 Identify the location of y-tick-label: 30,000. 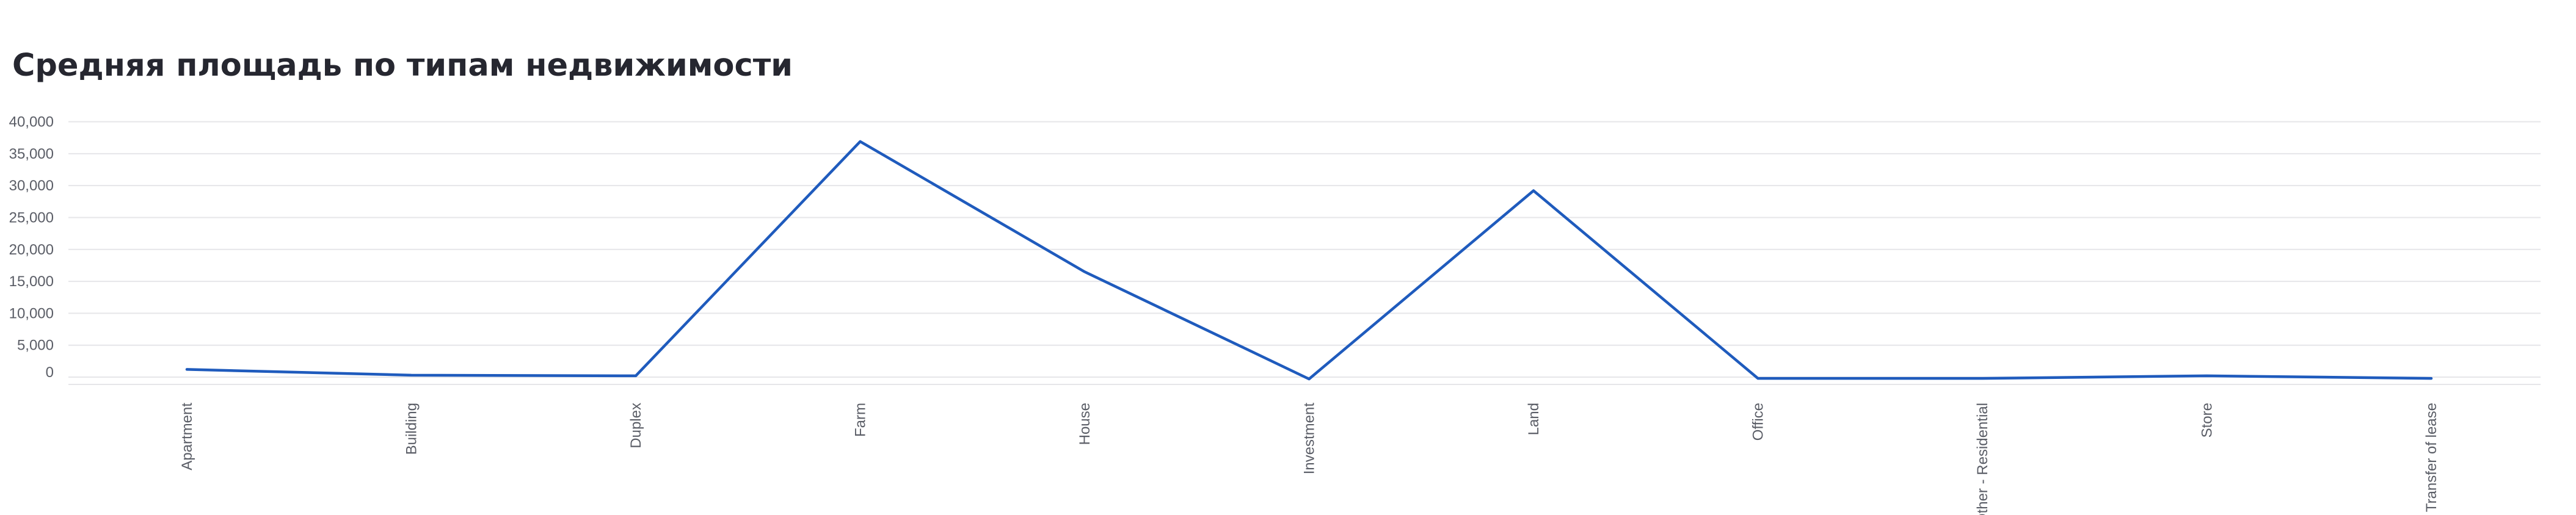
(31, 186).